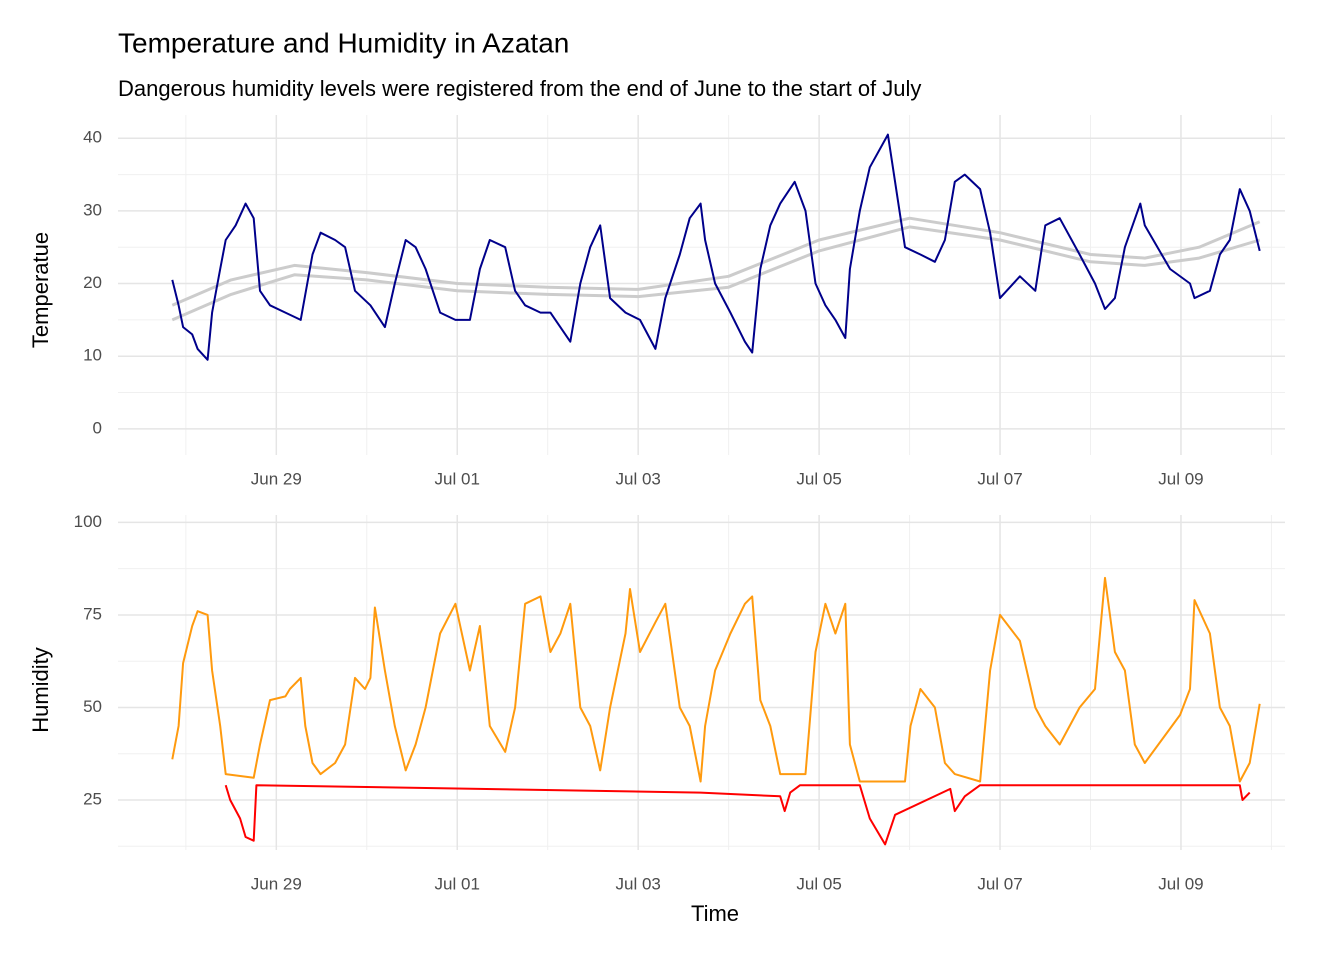  What do you see at coordinates (343, 42) in the screenshot?
I see `chart-title: Temperature and Humidity in Azatan` at bounding box center [343, 42].